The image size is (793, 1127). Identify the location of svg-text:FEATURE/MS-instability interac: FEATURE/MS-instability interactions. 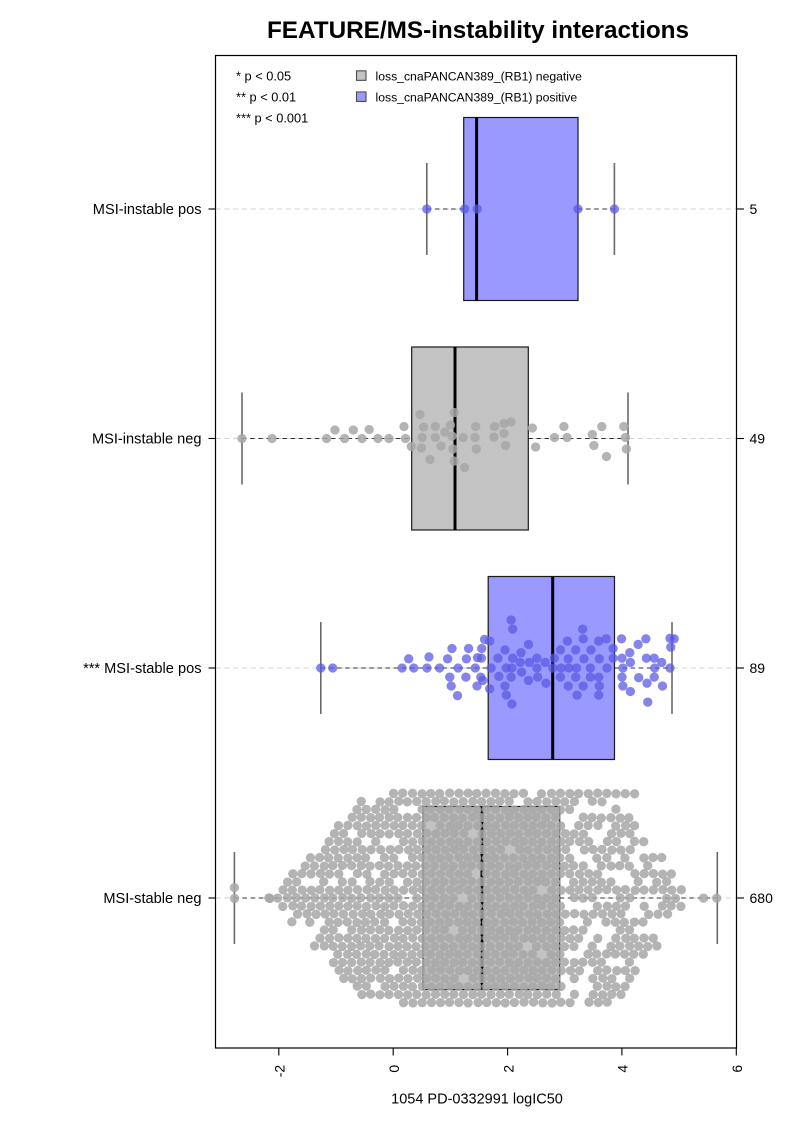
(478, 30).